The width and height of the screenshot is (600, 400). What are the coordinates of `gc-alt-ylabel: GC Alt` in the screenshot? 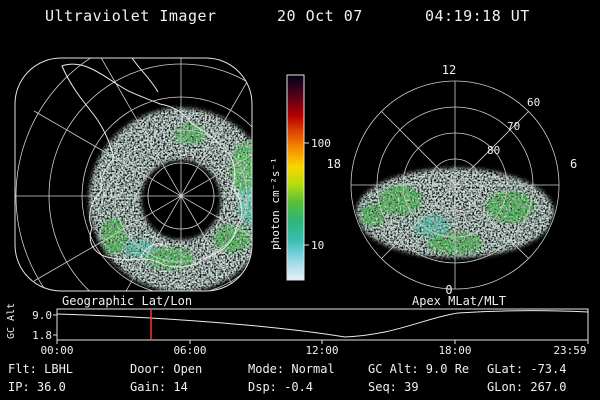 It's located at (11, 321).